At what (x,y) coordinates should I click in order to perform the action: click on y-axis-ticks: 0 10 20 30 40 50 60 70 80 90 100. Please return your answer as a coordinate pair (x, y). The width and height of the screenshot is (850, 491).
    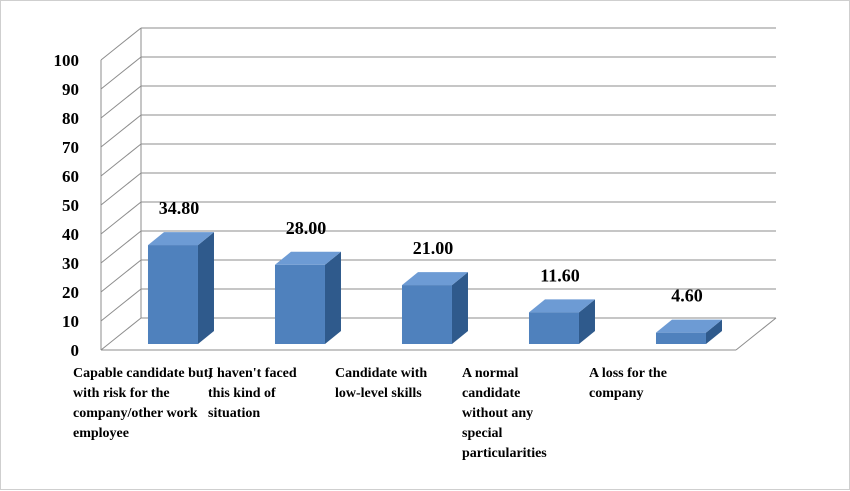
    Looking at the image, I should click on (67, 205).